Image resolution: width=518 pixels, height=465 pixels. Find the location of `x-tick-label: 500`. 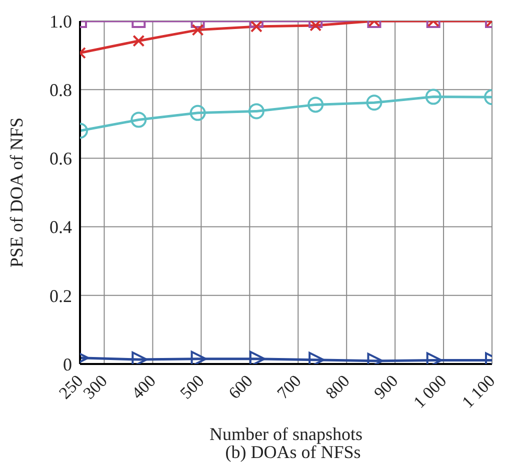

x-tick-label: 500 is located at coordinates (192, 387).